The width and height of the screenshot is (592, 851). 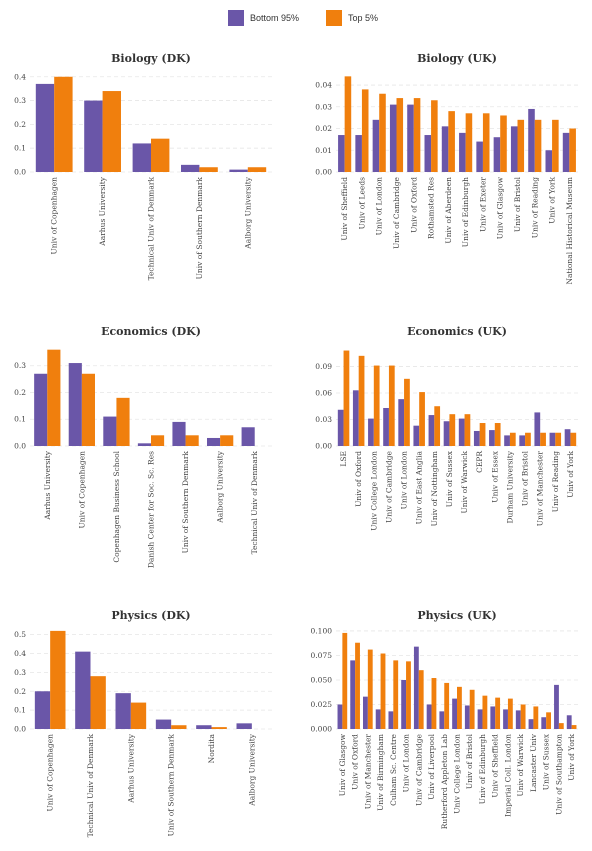 What do you see at coordinates (431, 766) in the screenshot?
I see `x-category-label: Univ of Liverpool` at bounding box center [431, 766].